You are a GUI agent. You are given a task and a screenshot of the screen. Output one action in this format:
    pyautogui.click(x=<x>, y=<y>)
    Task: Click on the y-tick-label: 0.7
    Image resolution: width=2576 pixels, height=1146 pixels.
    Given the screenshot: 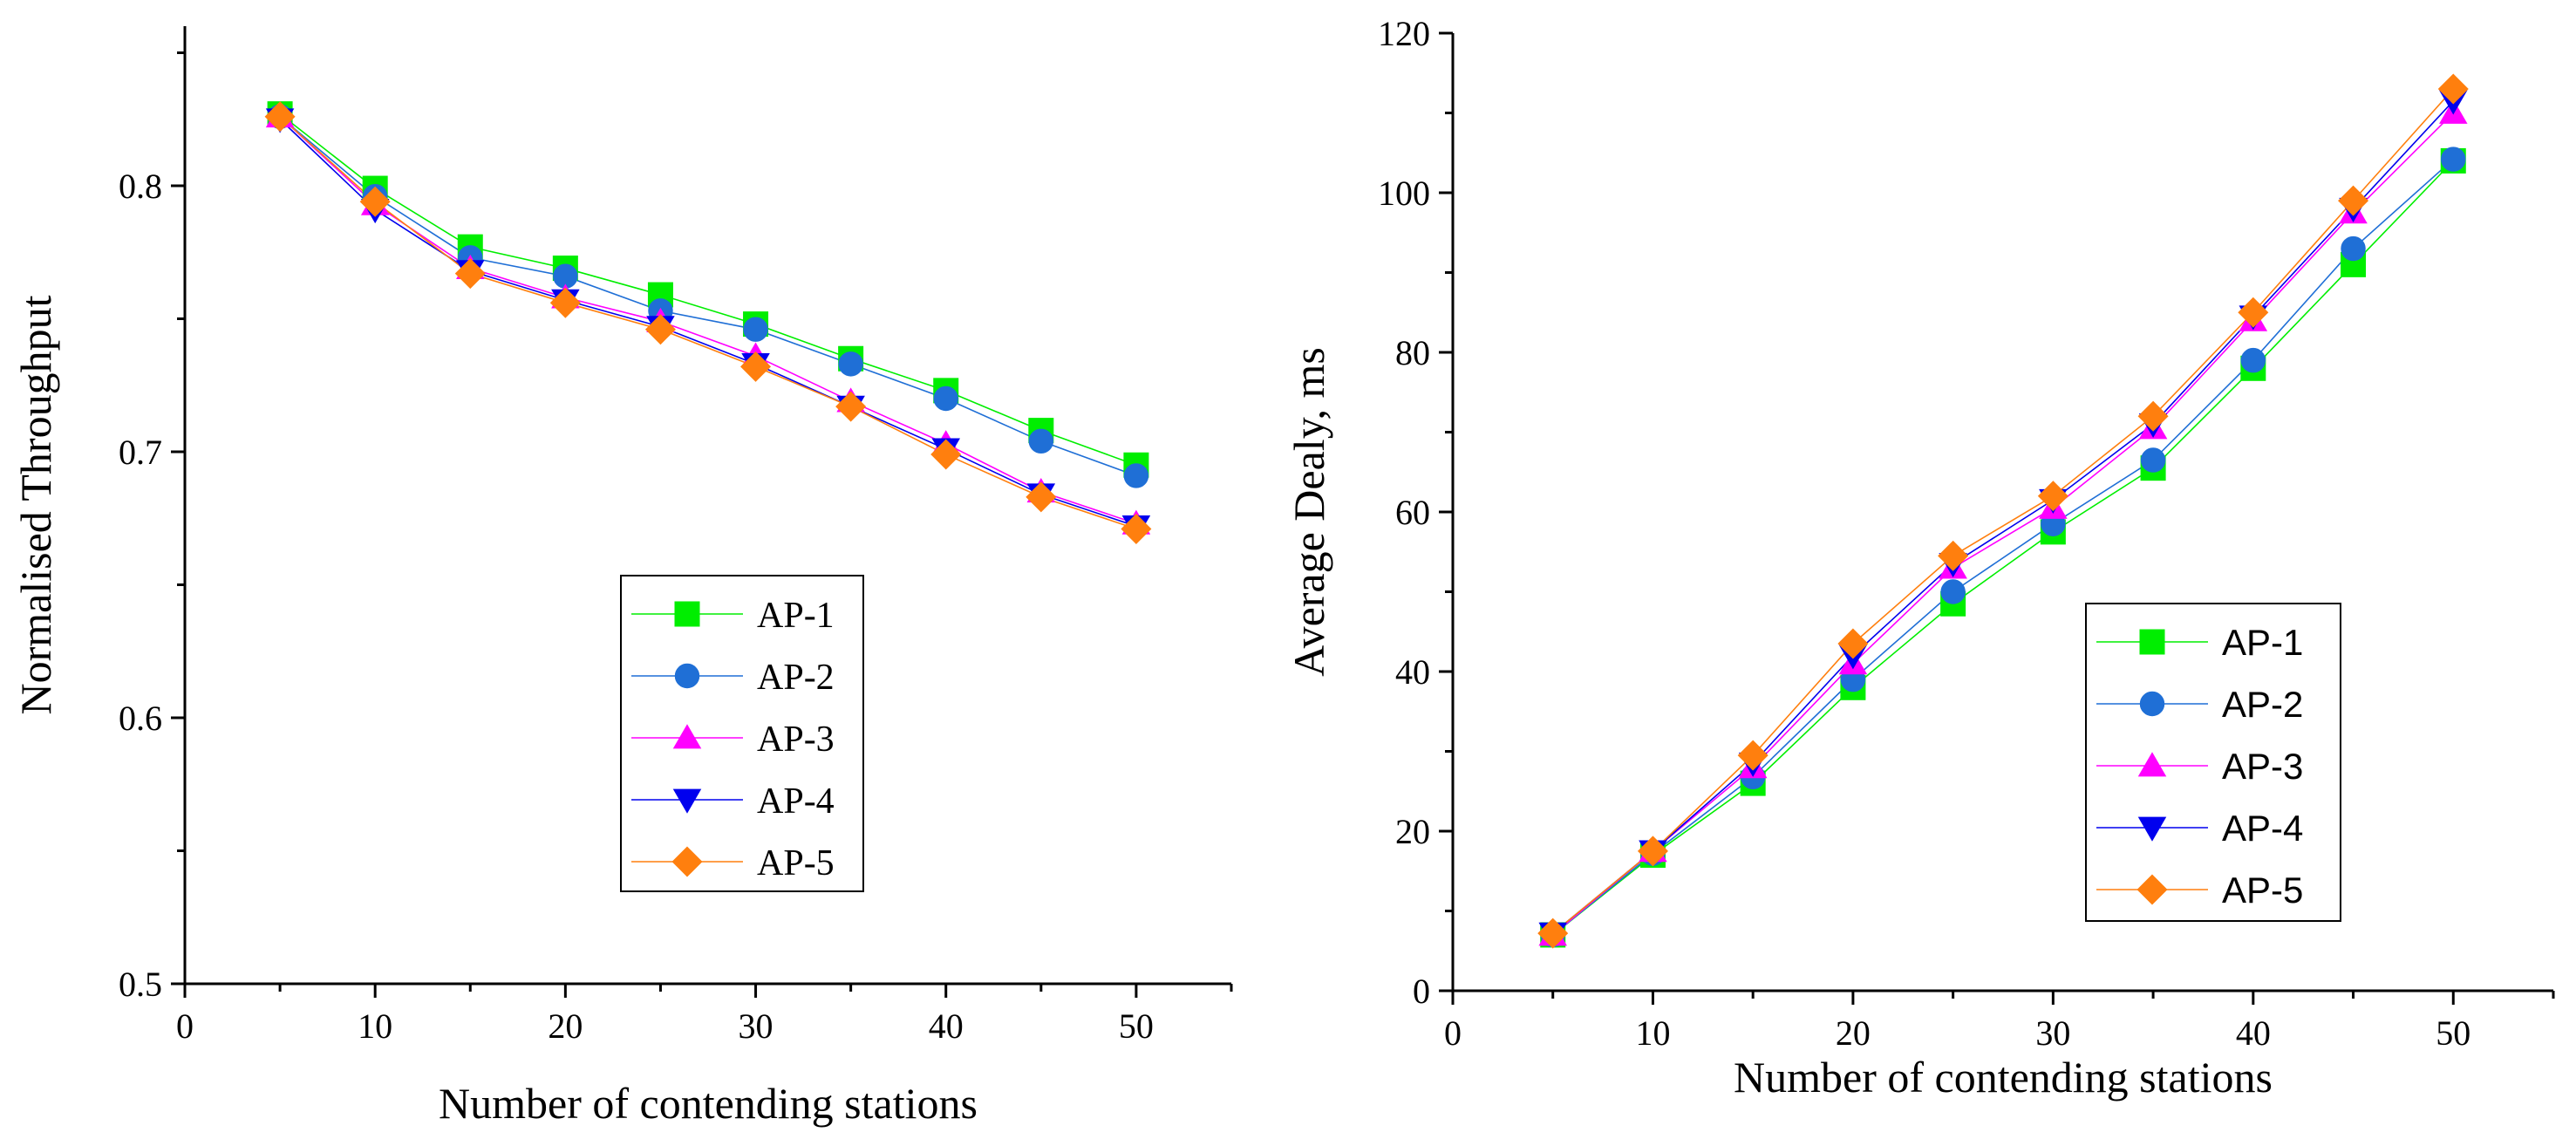 What is the action you would take?
    pyautogui.click(x=140, y=452)
    